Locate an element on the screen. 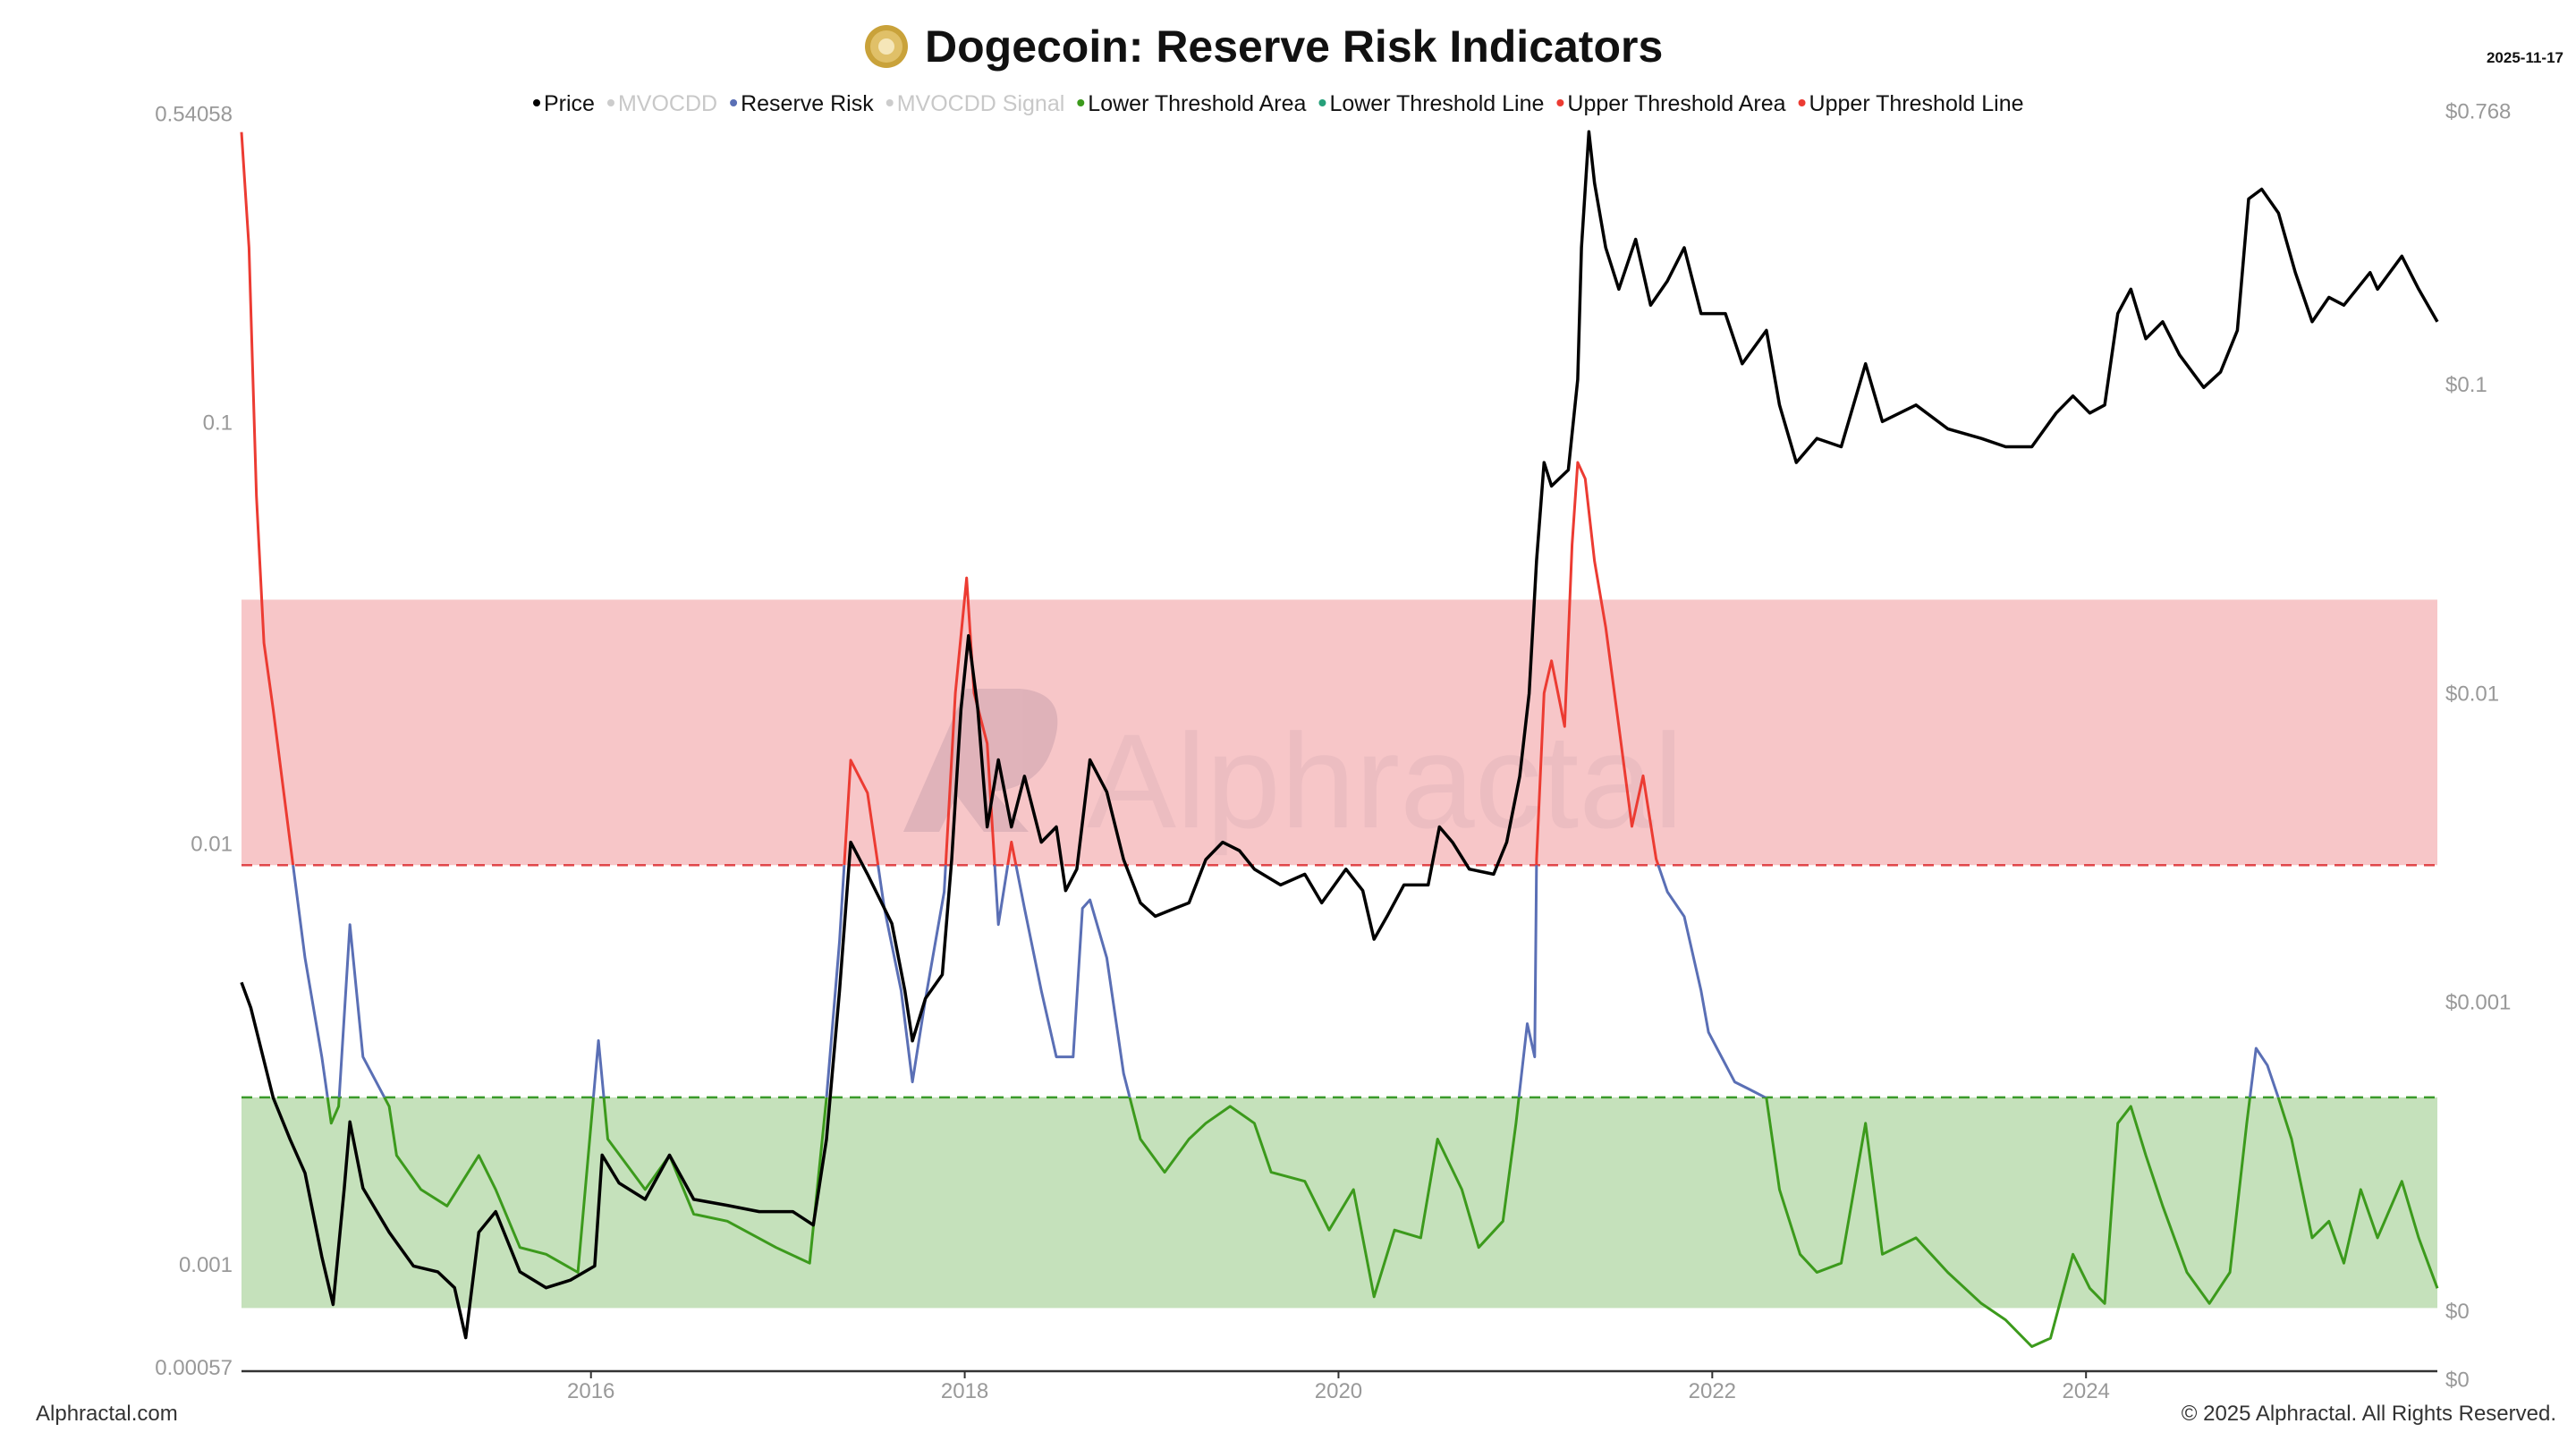 The height and width of the screenshot is (1449, 2576). as-of-date: 2025-11-17 is located at coordinates (2525, 57).